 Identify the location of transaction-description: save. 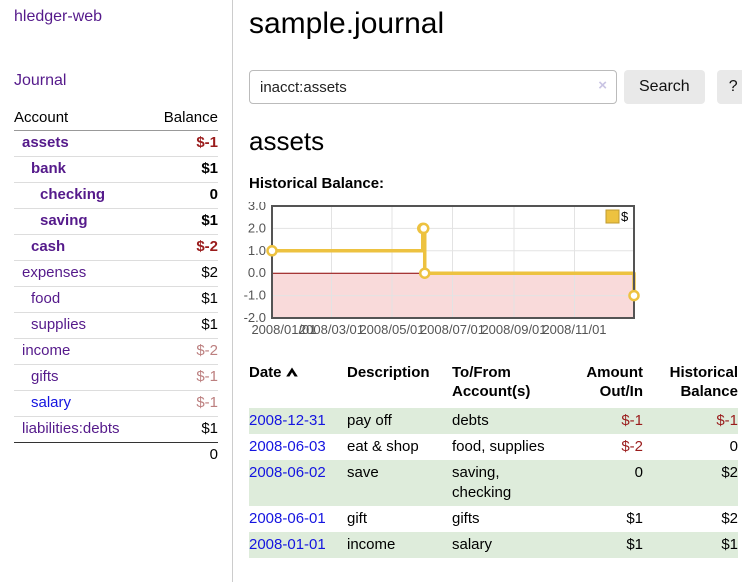
(363, 472).